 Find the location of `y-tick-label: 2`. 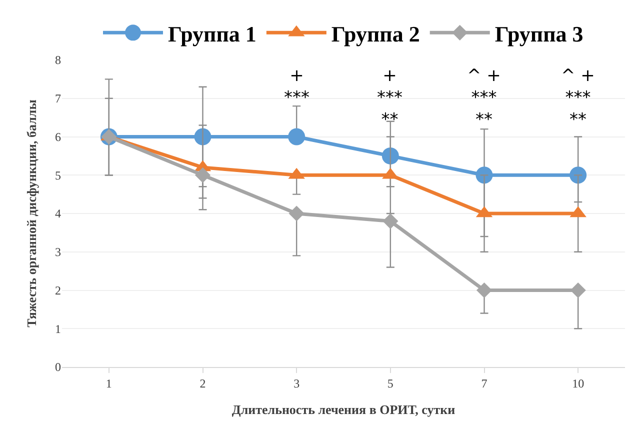

y-tick-label: 2 is located at coordinates (58, 290).